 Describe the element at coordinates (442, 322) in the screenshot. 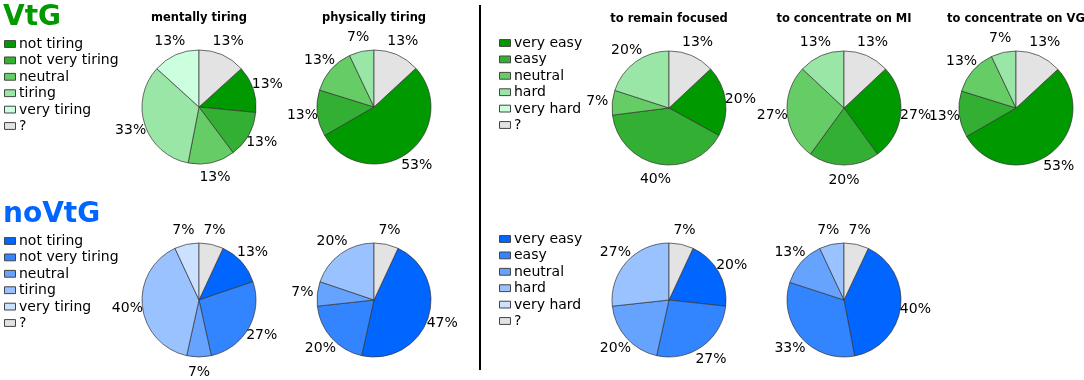

I see `data-label: 47%` at that location.